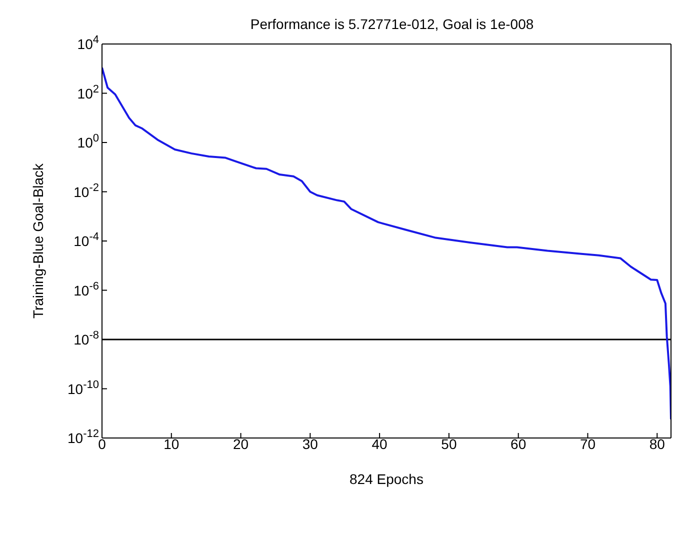  What do you see at coordinates (310, 444) in the screenshot?
I see `x-tick-label: 30` at bounding box center [310, 444].